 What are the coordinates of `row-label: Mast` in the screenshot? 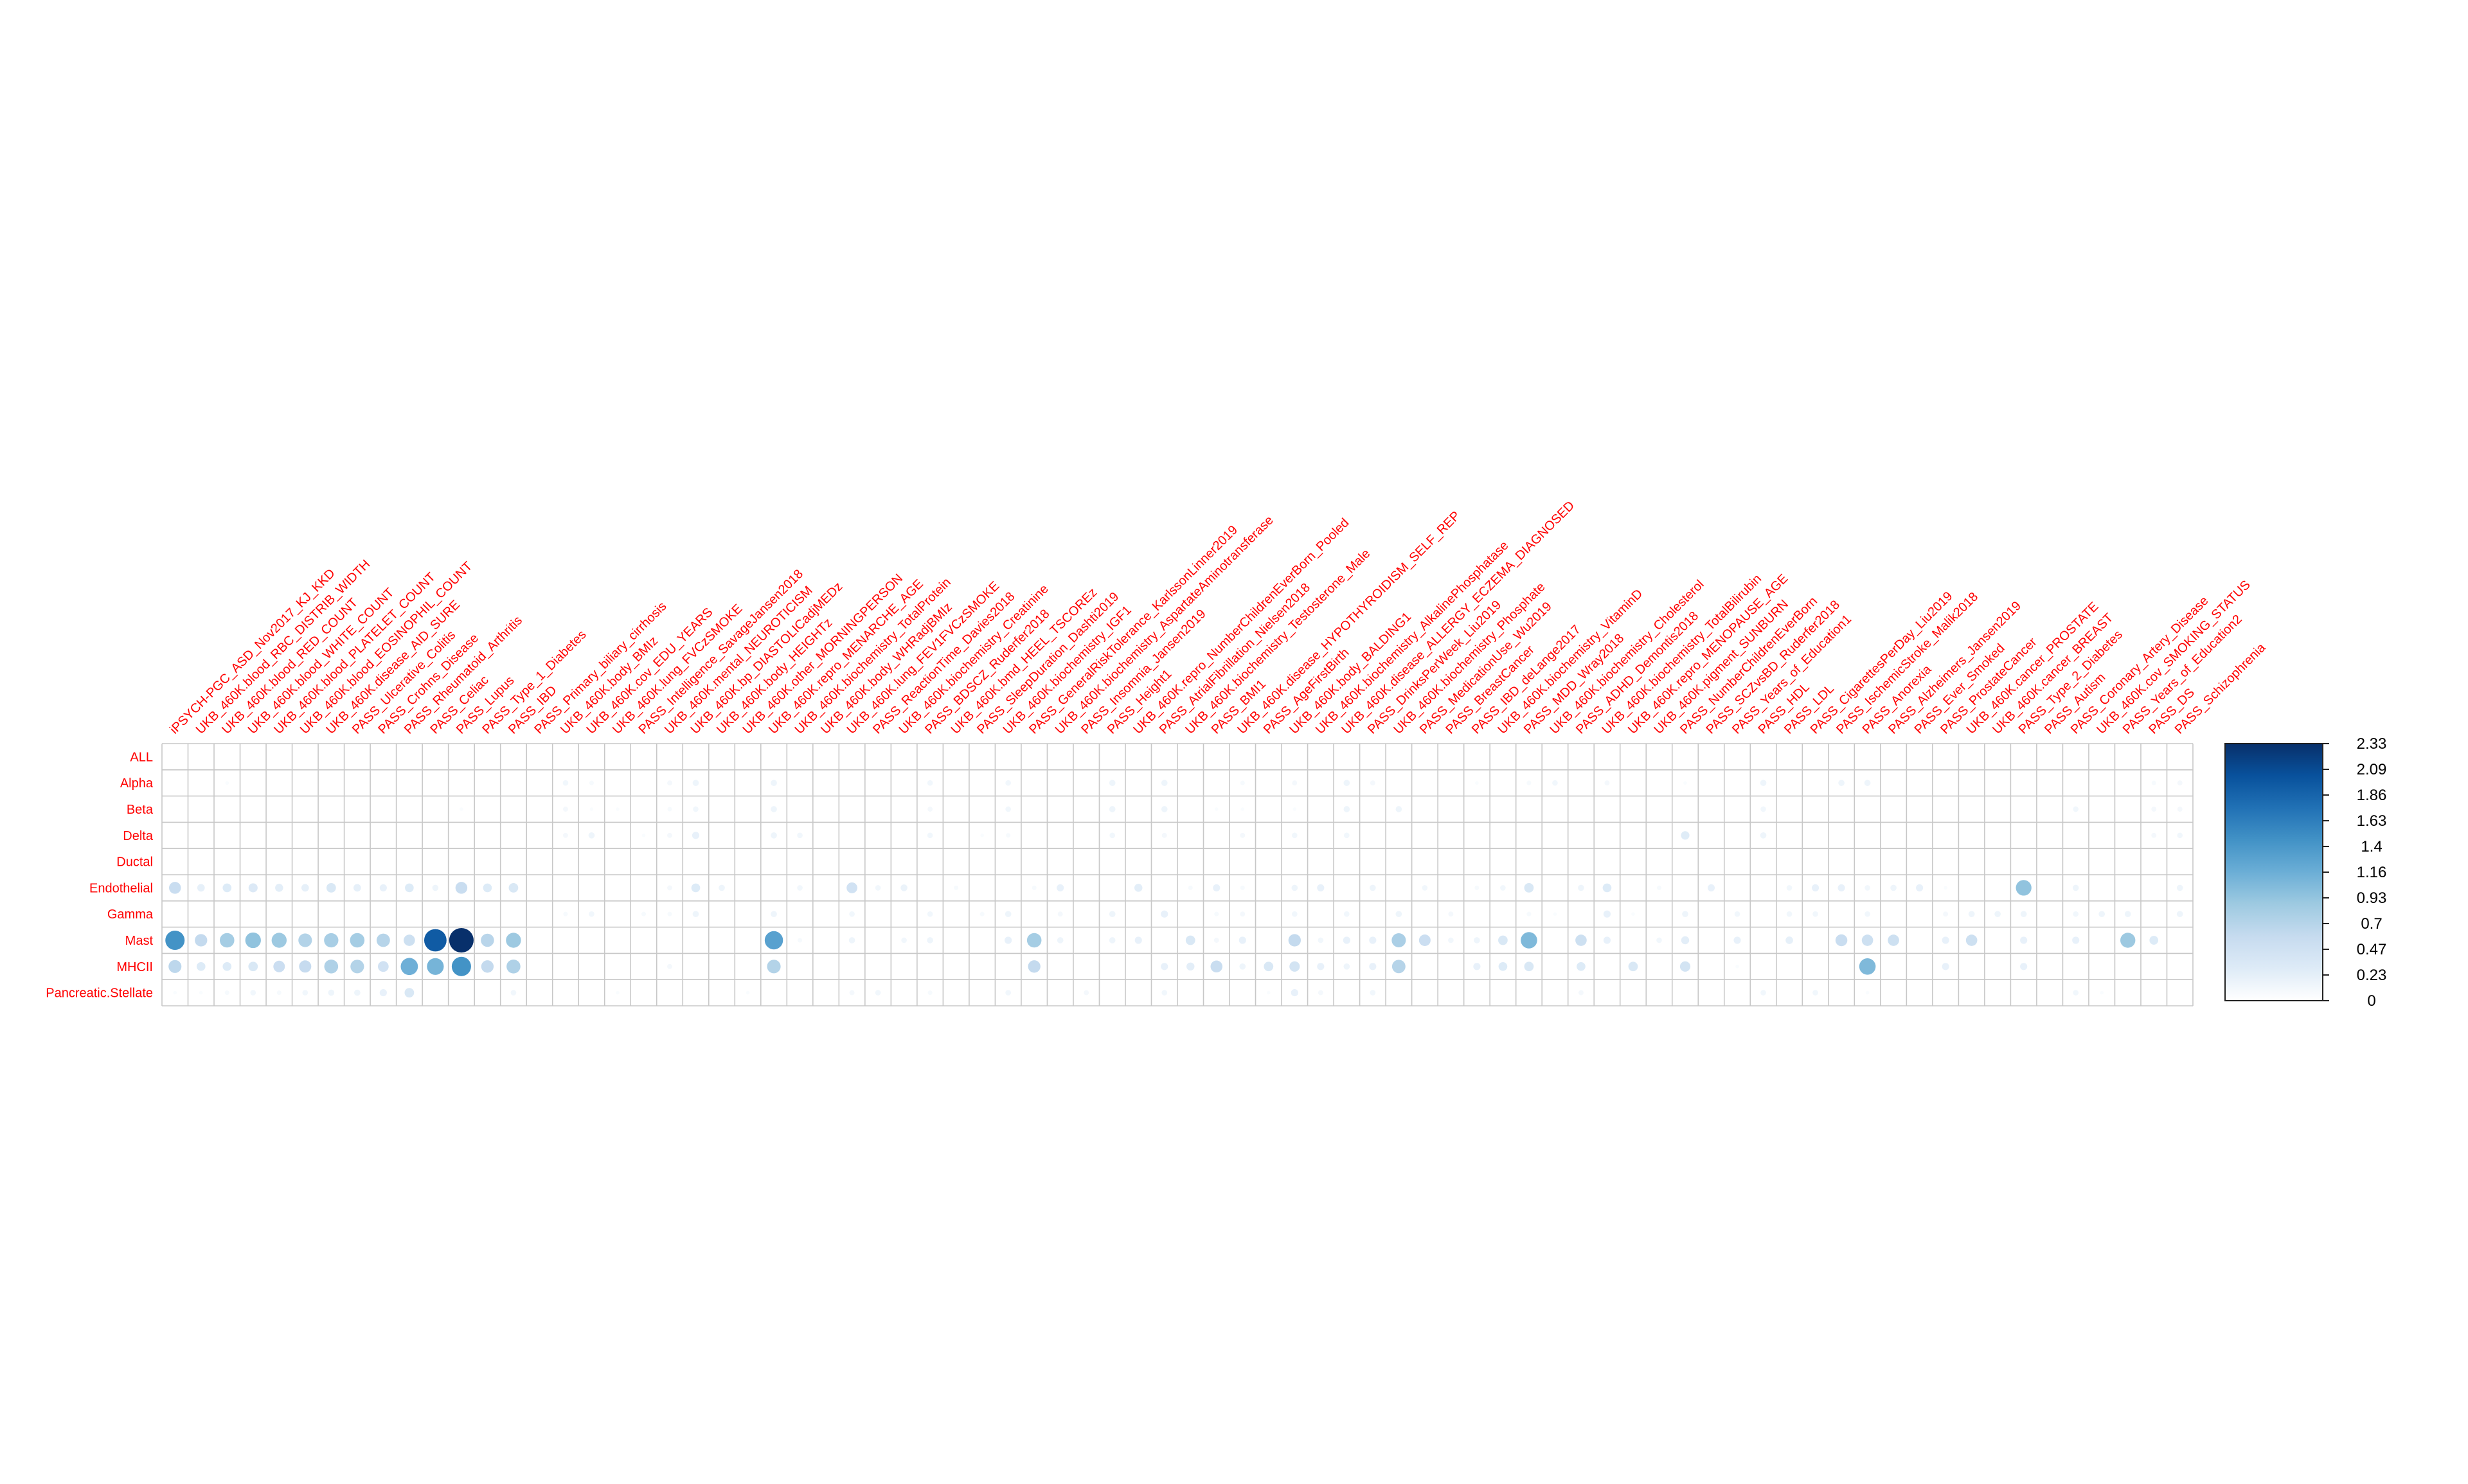 It's located at (139, 941).